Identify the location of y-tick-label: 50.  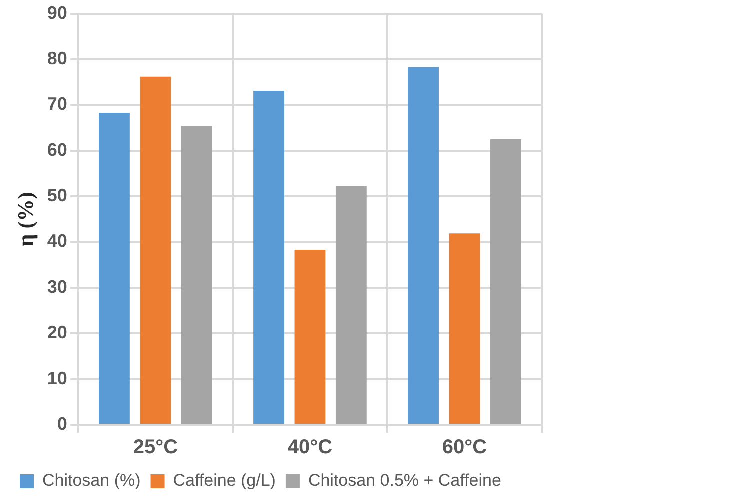
(57, 196).